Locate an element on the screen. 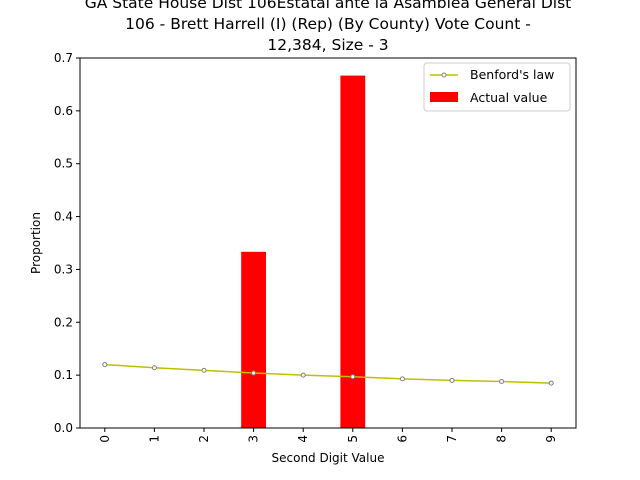  benford-line is located at coordinates (328, 373).